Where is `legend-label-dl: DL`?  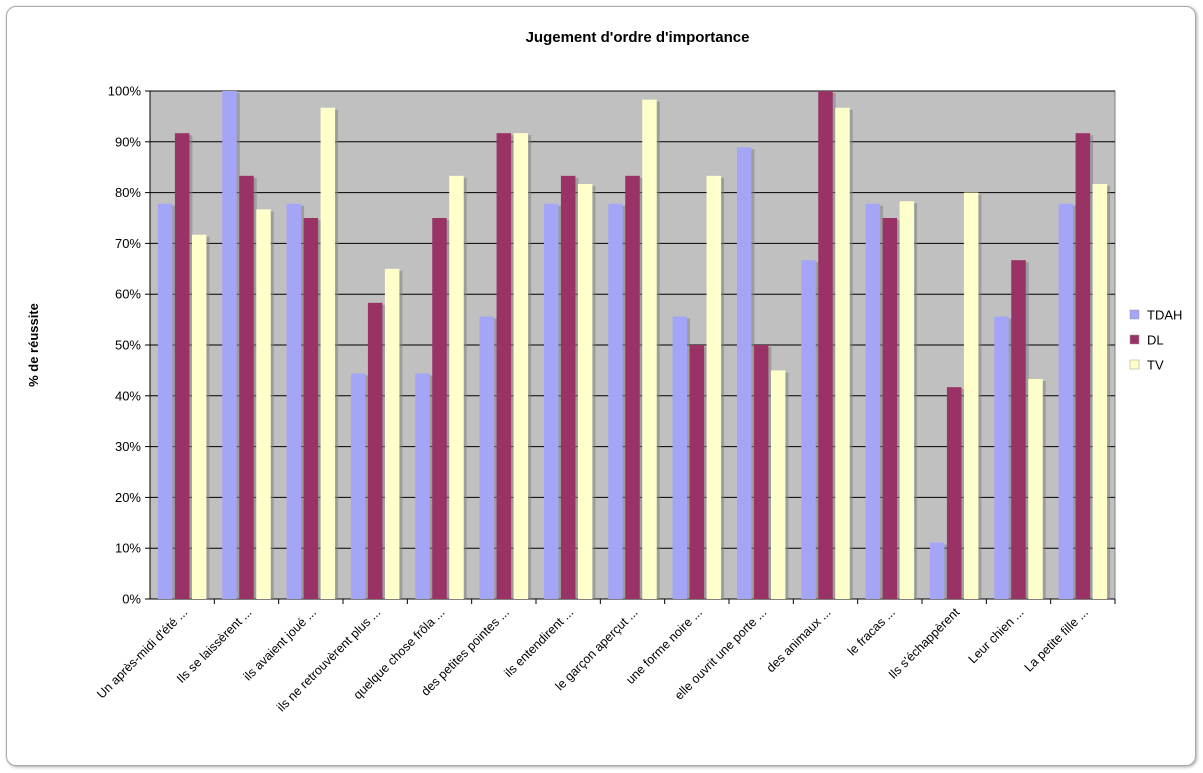
legend-label-dl: DL is located at coordinates (1155, 340).